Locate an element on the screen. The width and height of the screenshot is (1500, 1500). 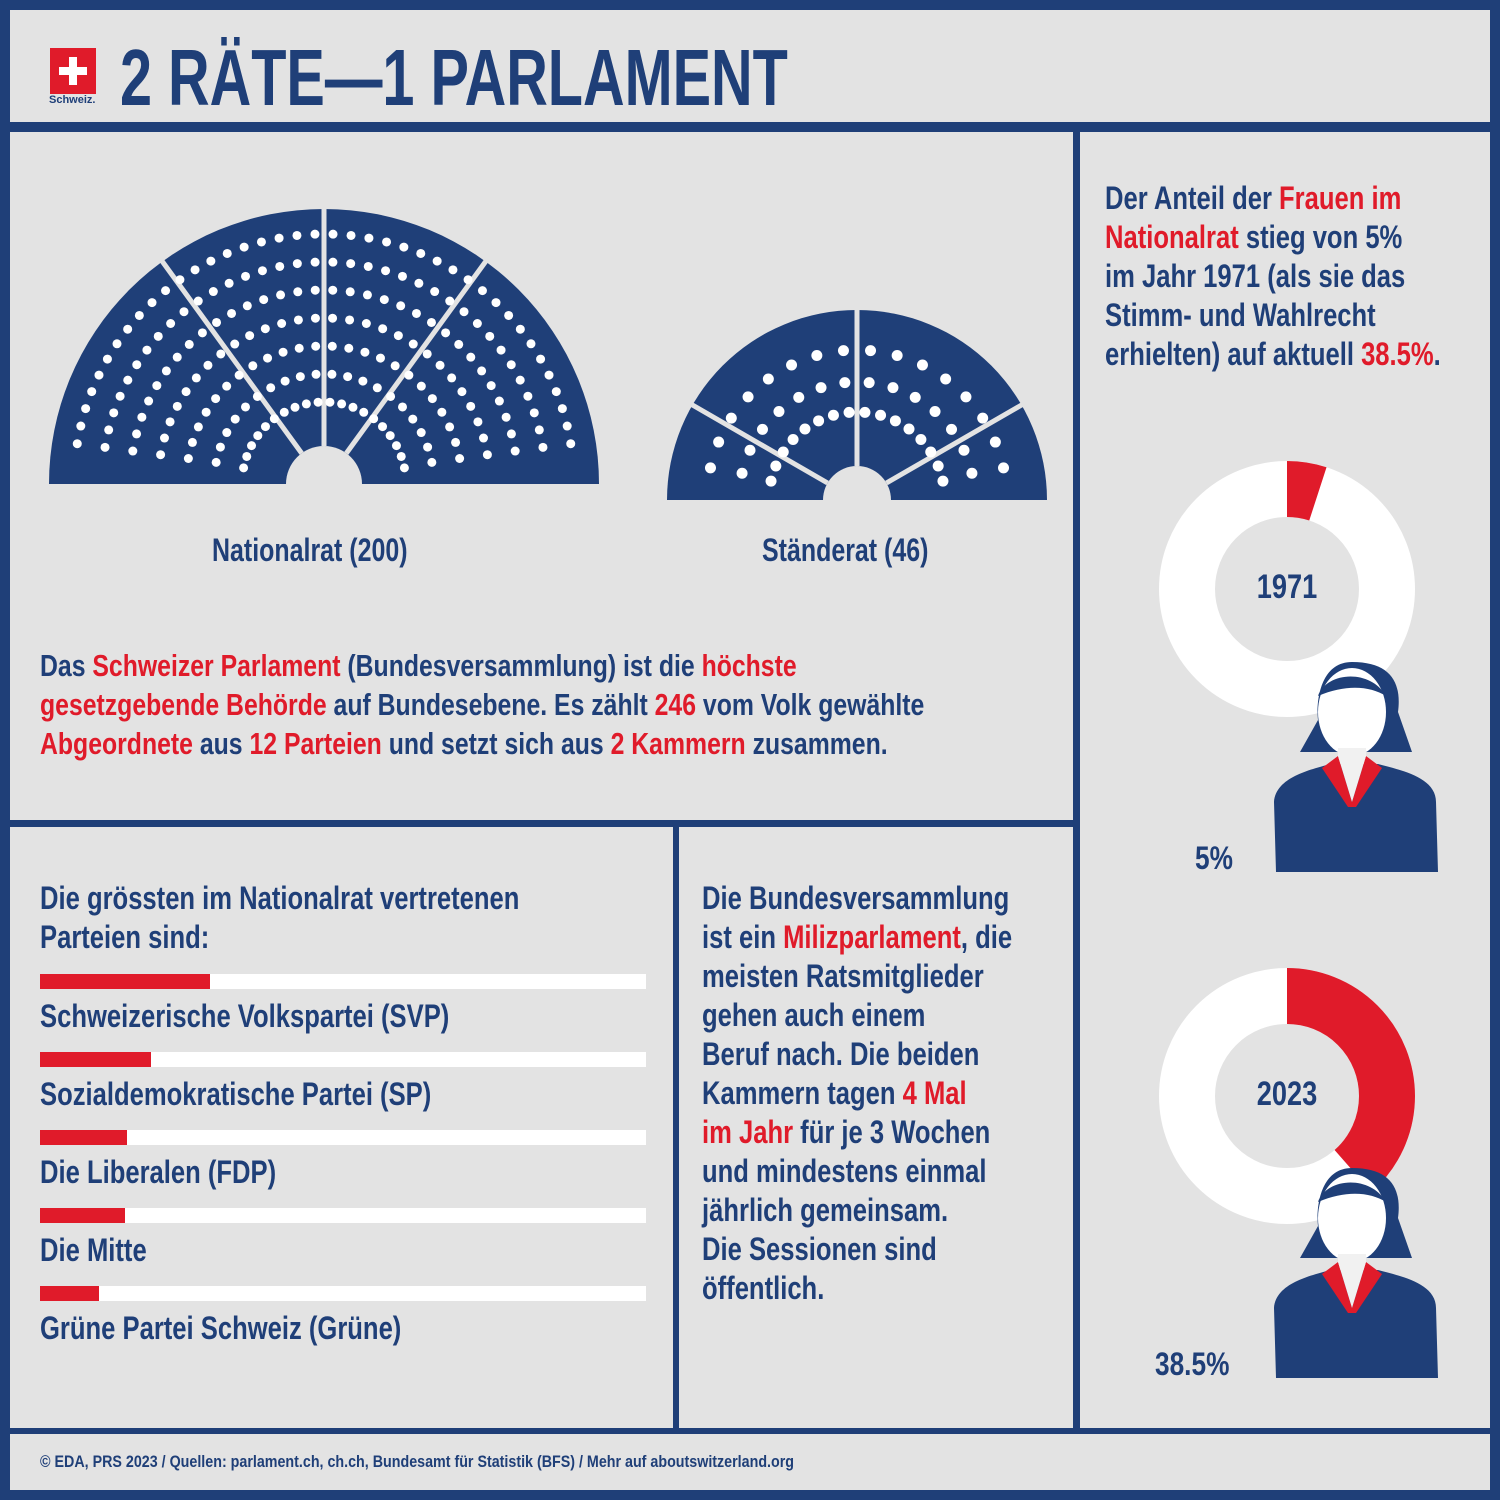
nationalrat-seat-diagram-icon is located at coordinates (324, 345).